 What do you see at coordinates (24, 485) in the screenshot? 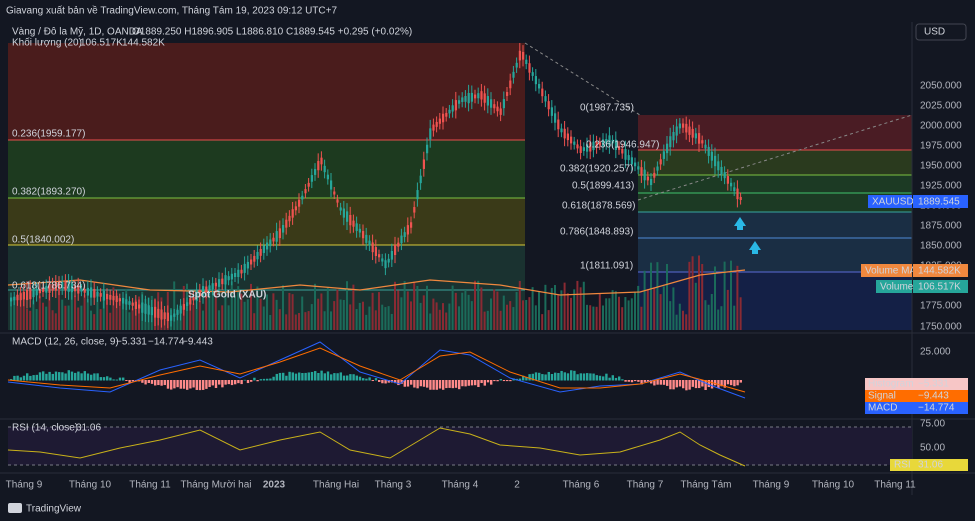
I see `time-tick-label: Tháng 9` at bounding box center [24, 485].